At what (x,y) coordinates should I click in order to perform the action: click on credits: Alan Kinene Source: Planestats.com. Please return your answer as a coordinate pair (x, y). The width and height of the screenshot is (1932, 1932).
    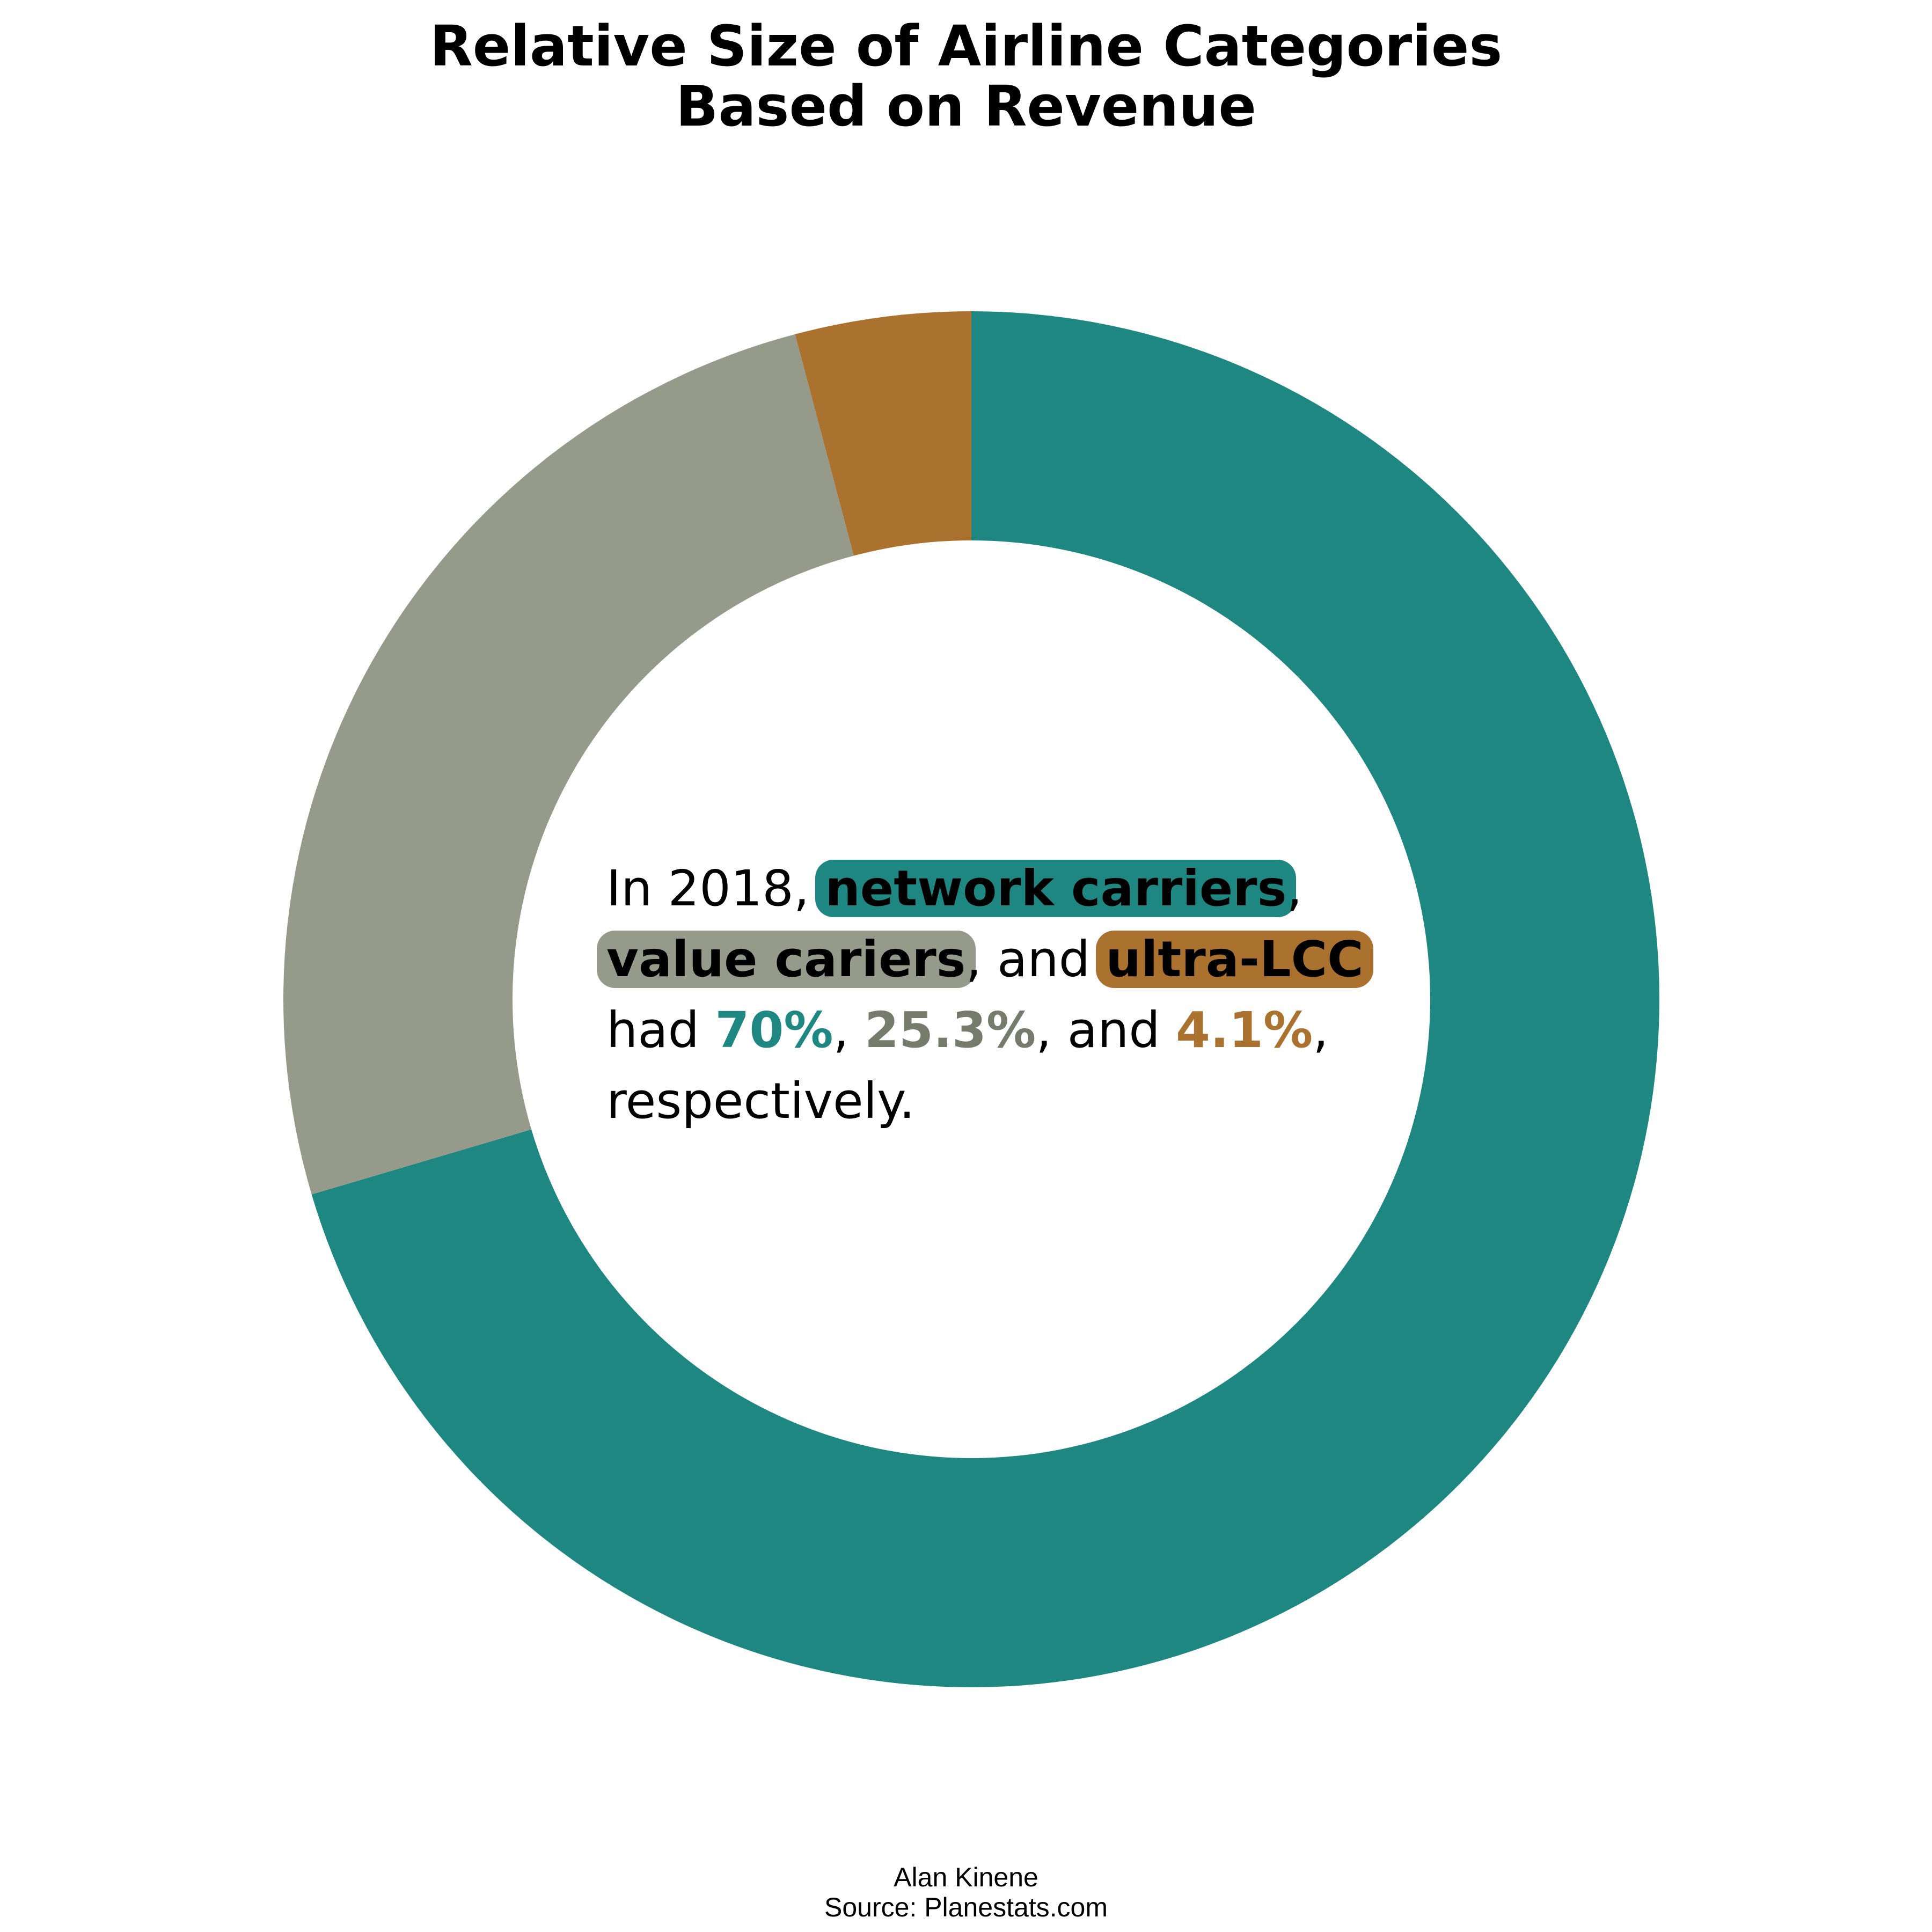
    Looking at the image, I should click on (966, 1892).